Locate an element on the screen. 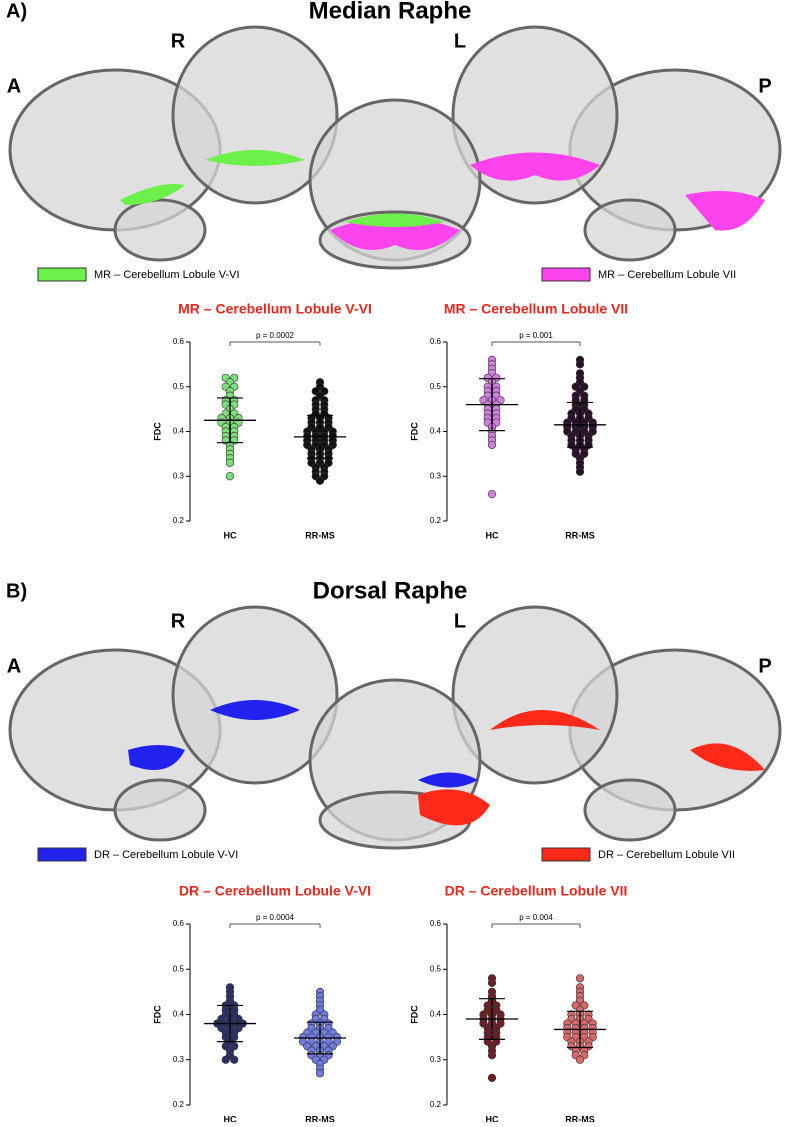 Image resolution: width=787 pixels, height=1127 pixels. annotation: p = 0.004 is located at coordinates (536, 917).